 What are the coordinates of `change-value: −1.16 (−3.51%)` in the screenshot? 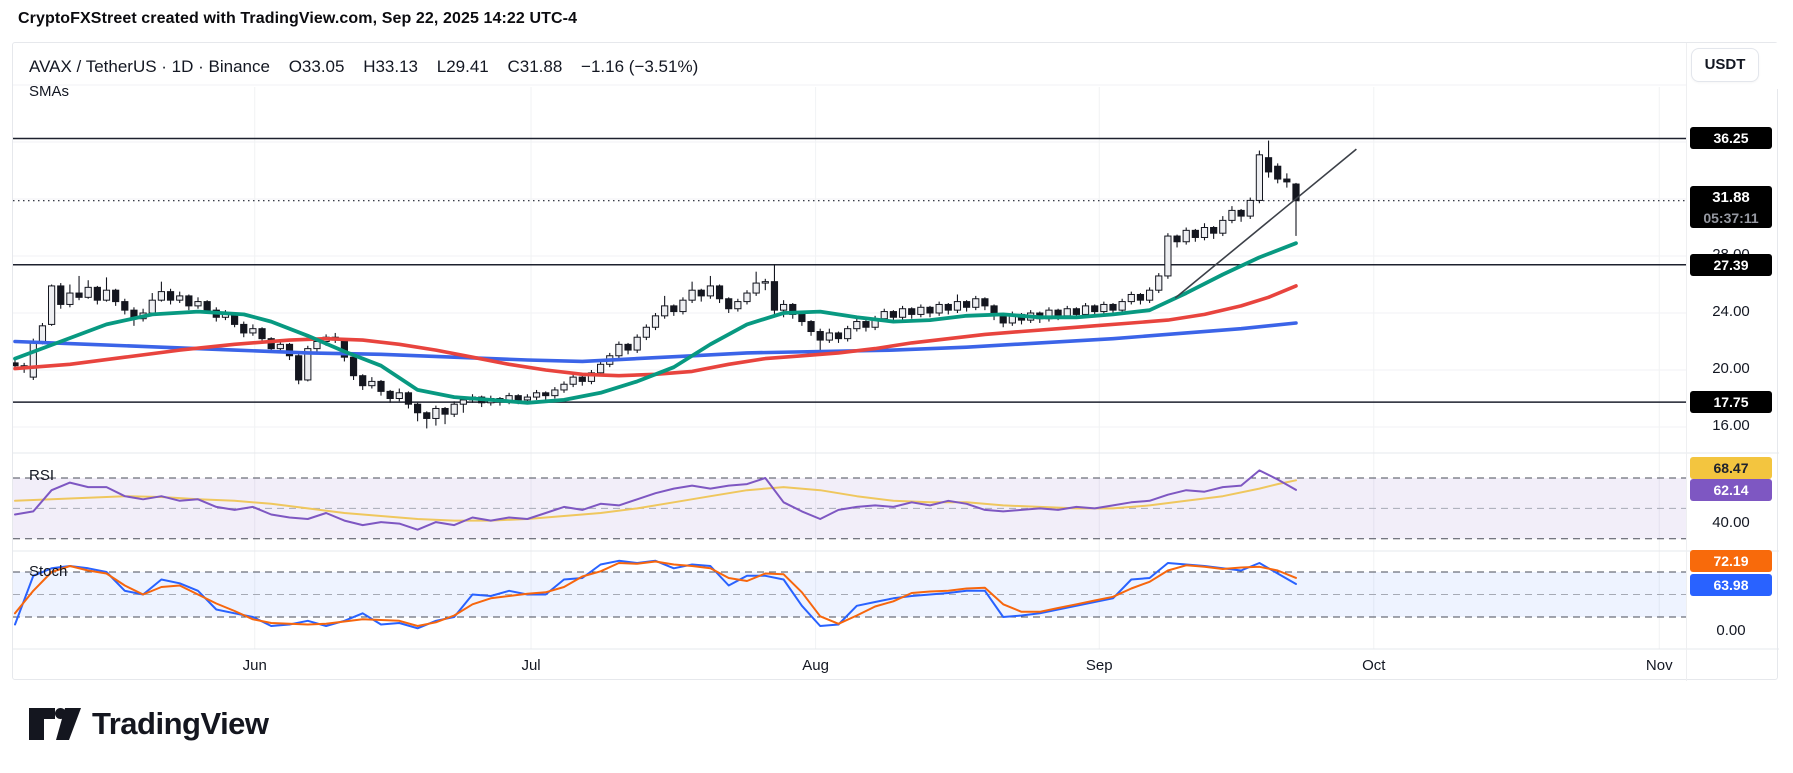 It's located at (640, 66).